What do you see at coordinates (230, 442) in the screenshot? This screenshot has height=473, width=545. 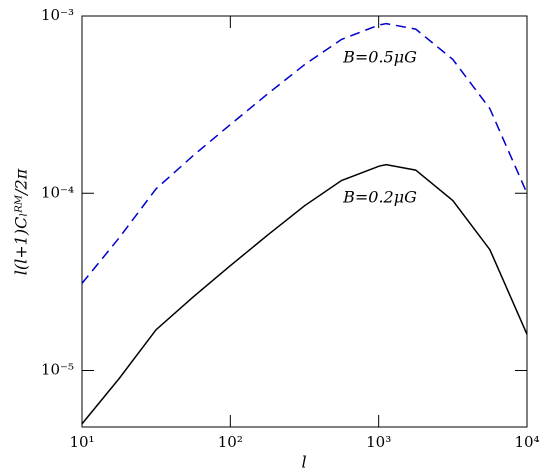 I see `x-tick-label: 10²` at bounding box center [230, 442].